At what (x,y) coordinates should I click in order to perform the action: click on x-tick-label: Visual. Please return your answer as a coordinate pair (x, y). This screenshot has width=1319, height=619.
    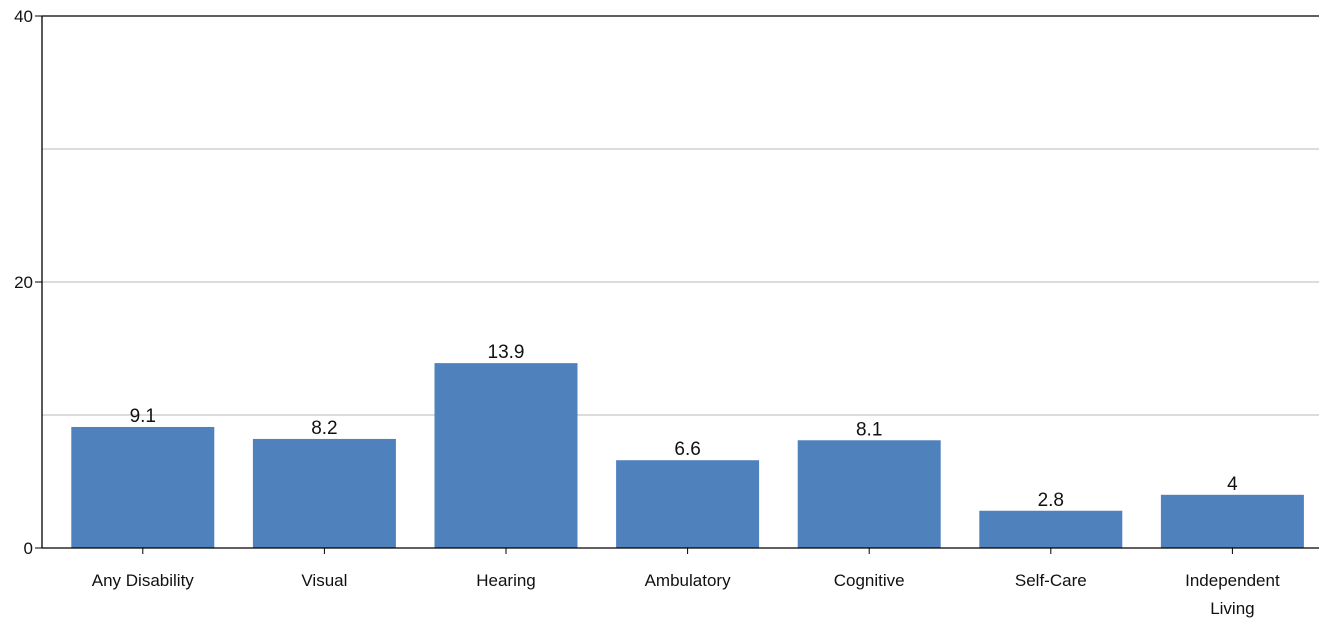
    Looking at the image, I should click on (324, 580).